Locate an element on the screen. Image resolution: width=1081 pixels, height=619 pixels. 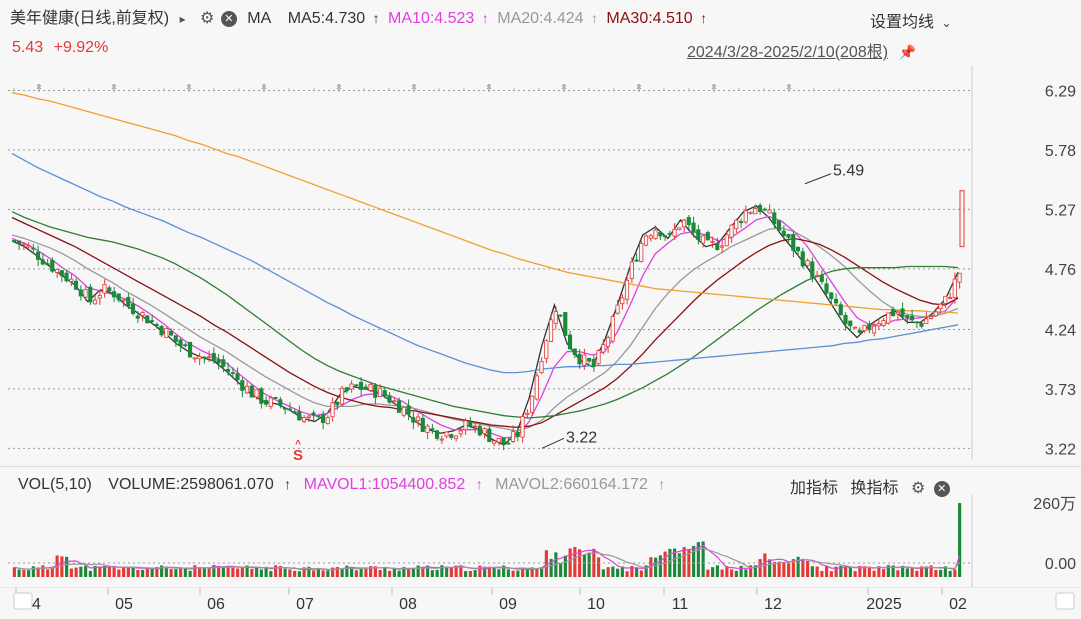
stock-title: 美年健康(日线,前复权) is located at coordinates (90, 18).